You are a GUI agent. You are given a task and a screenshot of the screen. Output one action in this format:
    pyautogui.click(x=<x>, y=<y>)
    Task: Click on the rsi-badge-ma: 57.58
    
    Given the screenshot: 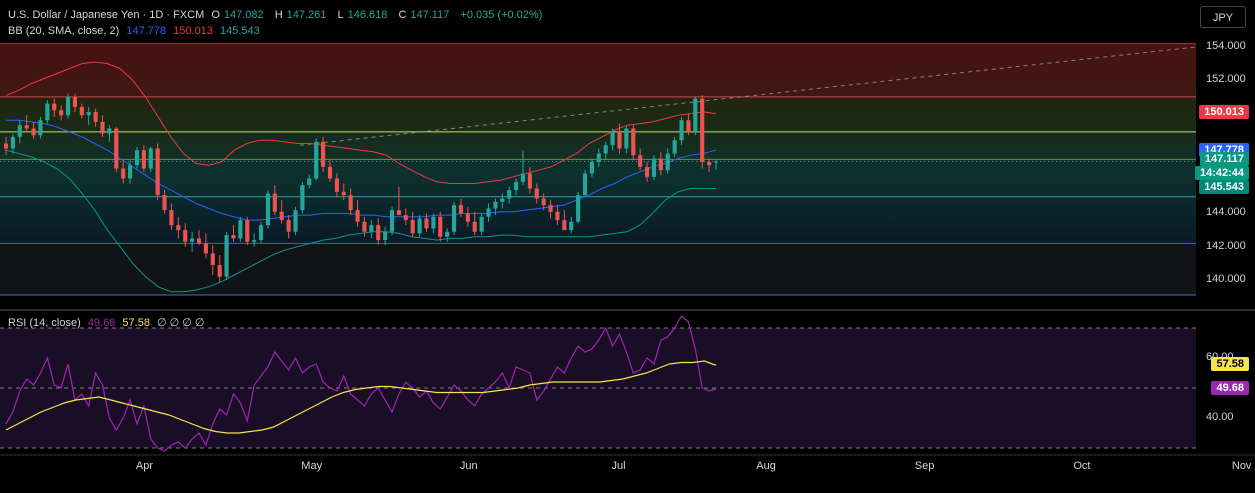 What is the action you would take?
    pyautogui.click(x=1230, y=364)
    